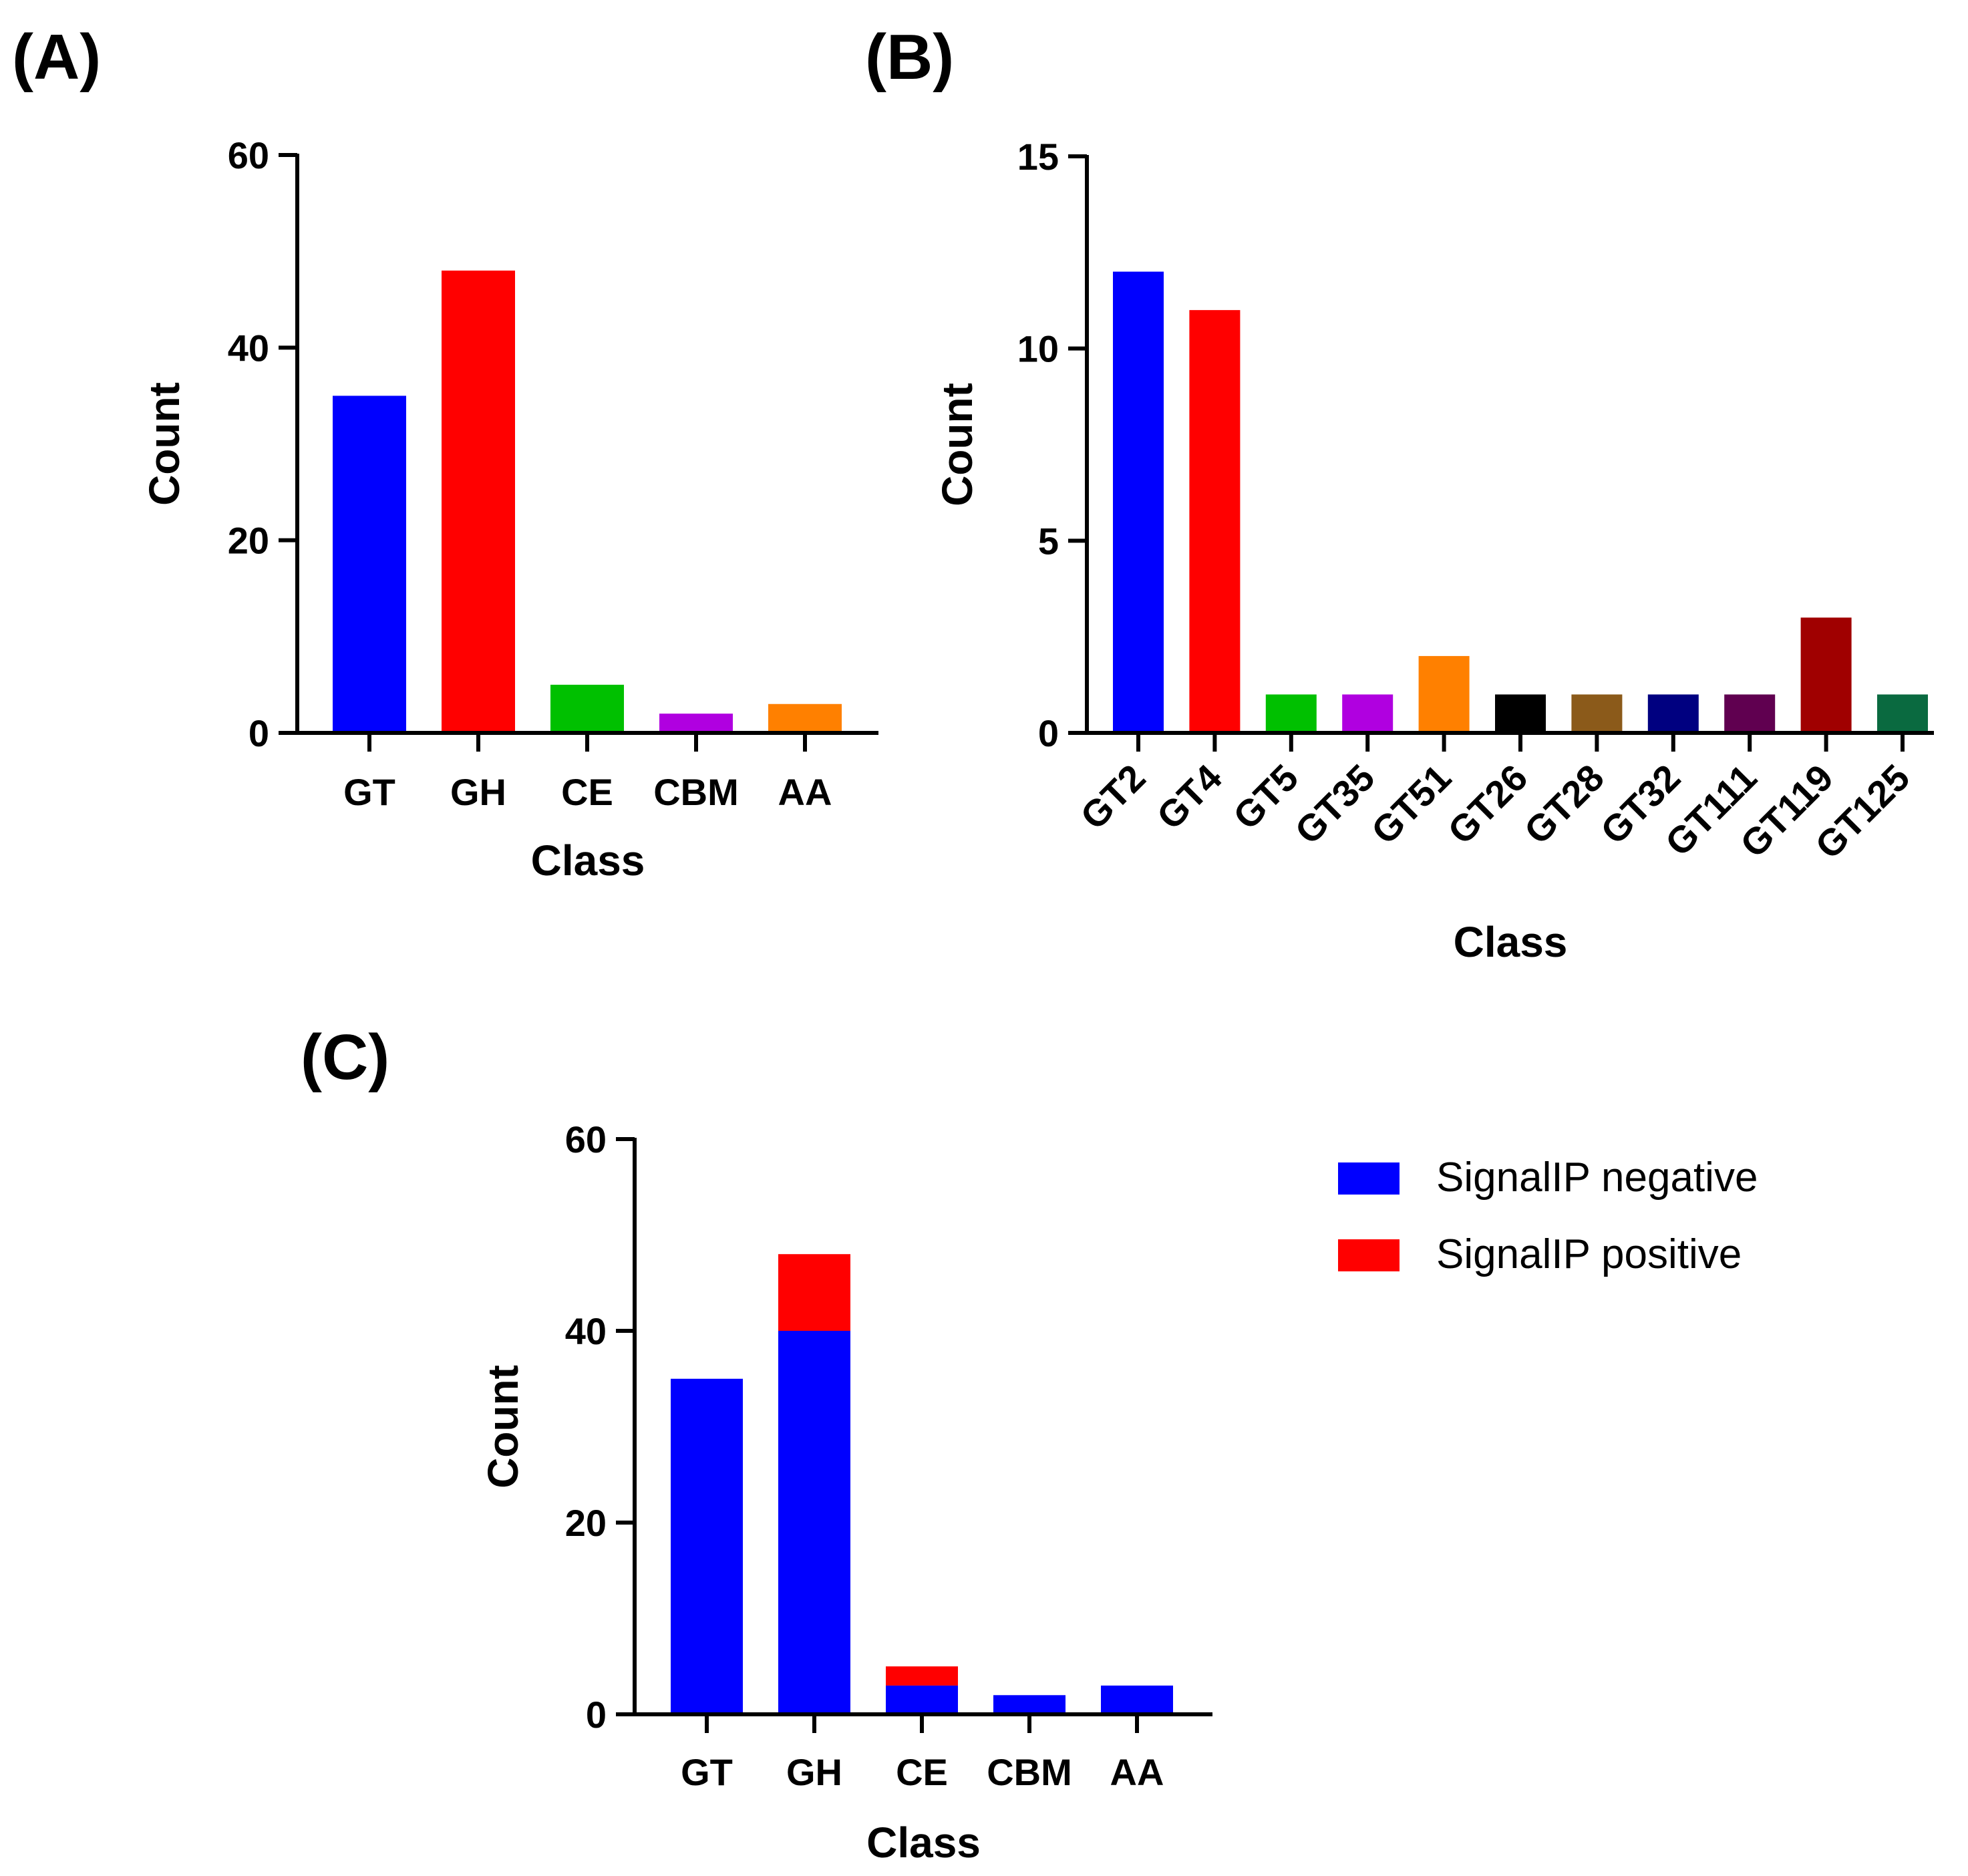 The height and width of the screenshot is (1876, 1968). I want to click on bar-gt2, so click(1138, 502).